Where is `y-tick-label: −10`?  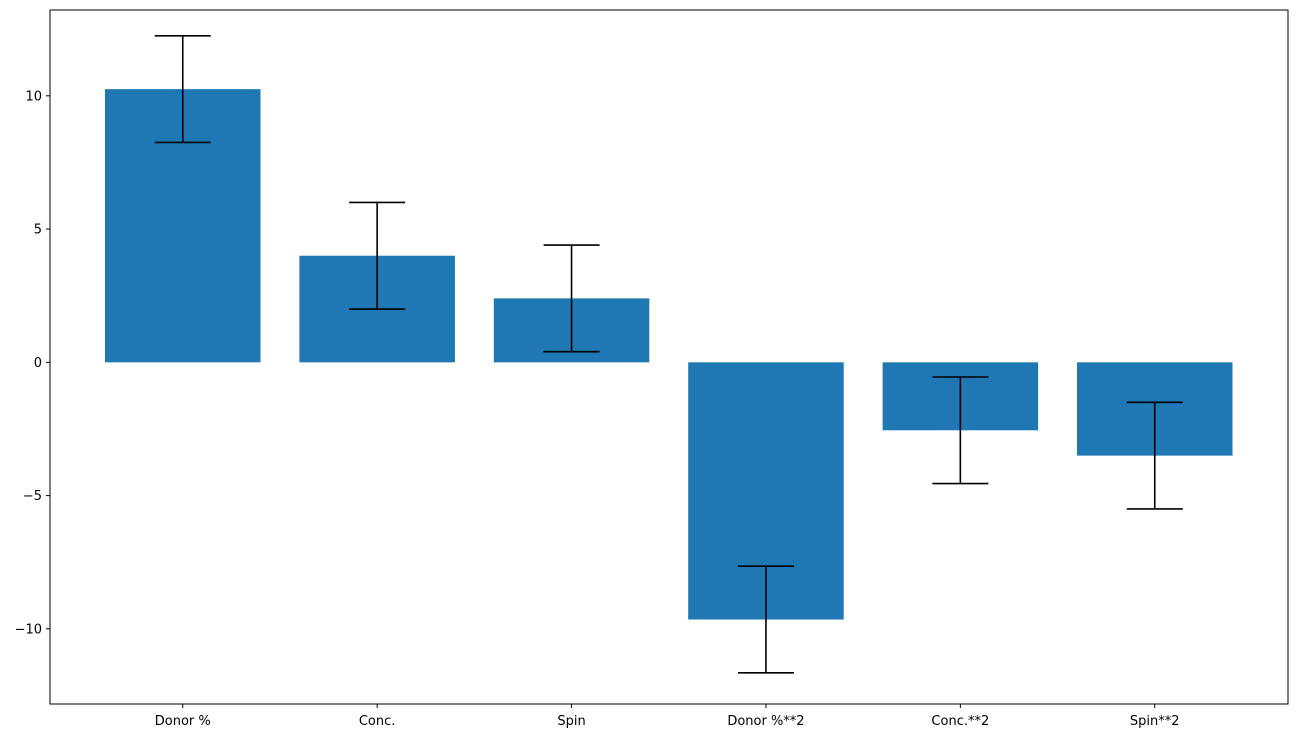
y-tick-label: −10 is located at coordinates (28, 629).